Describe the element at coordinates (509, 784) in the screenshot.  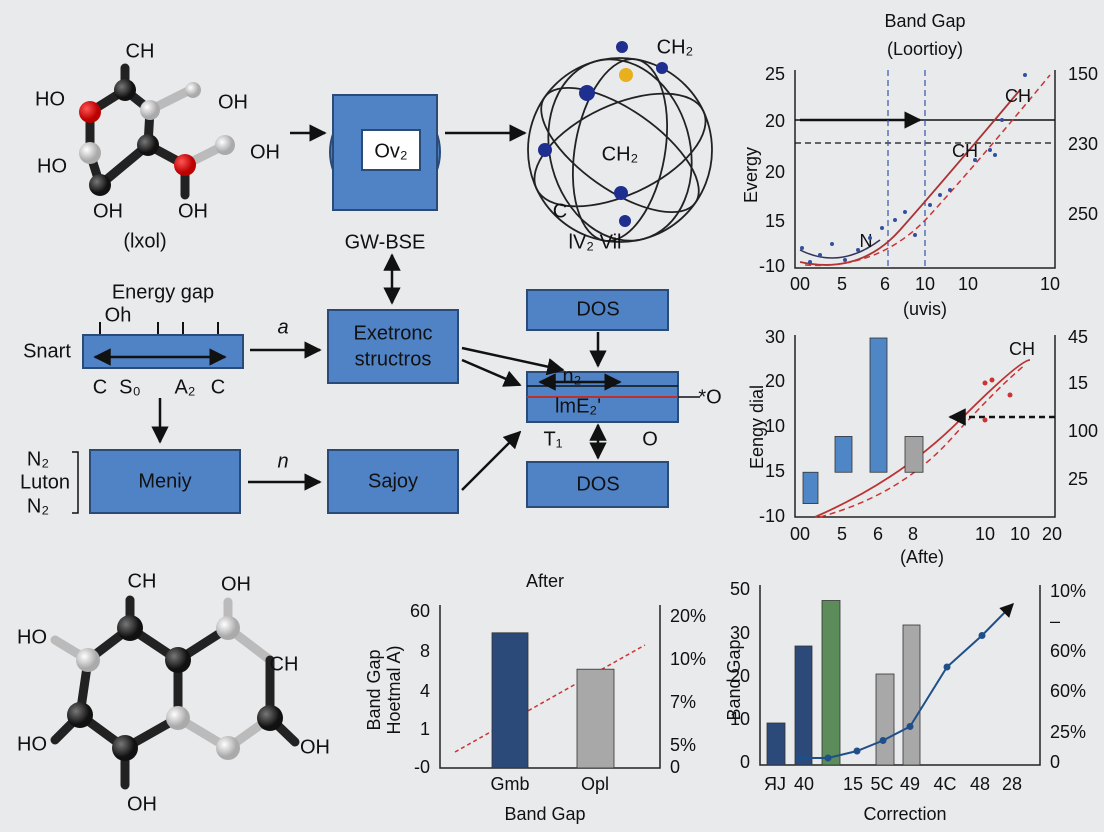
I see `x-tick-label: Gmb` at that location.